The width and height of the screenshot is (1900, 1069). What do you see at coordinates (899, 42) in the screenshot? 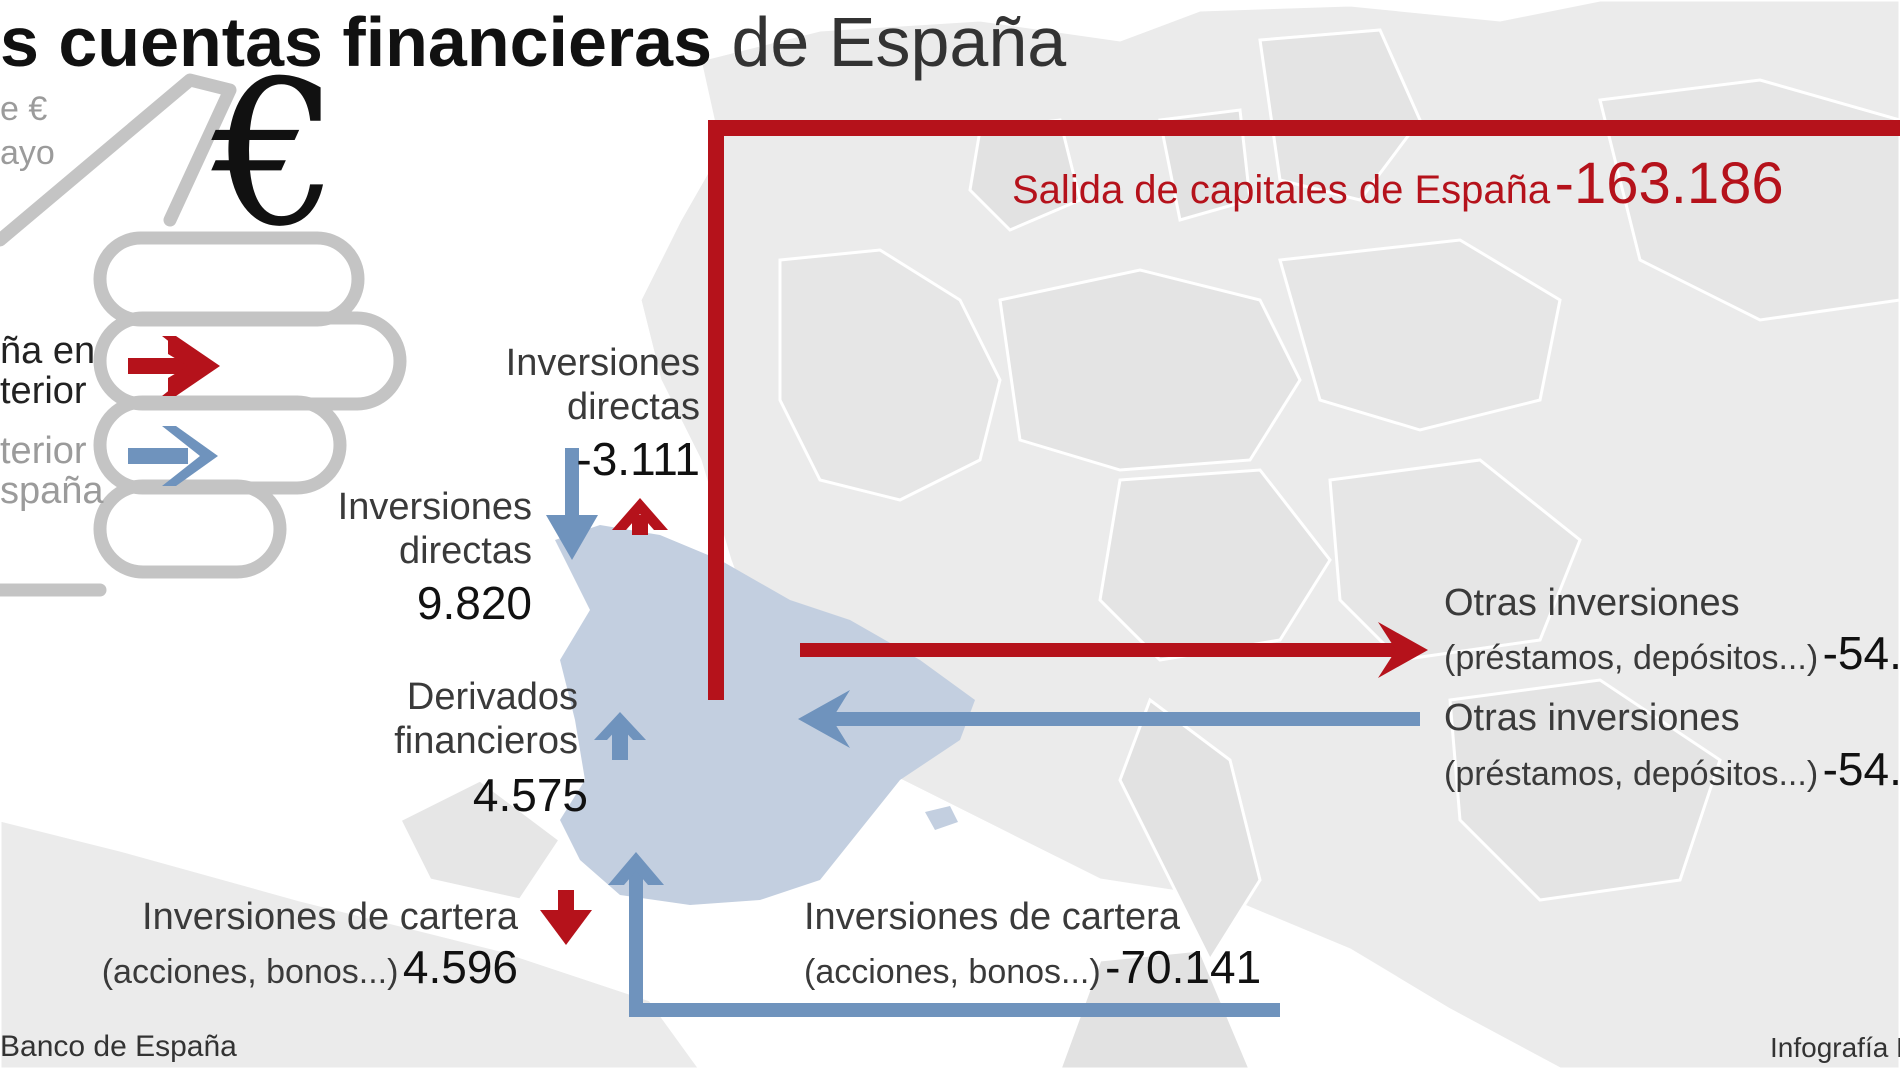
I see `title-light: de España` at bounding box center [899, 42].